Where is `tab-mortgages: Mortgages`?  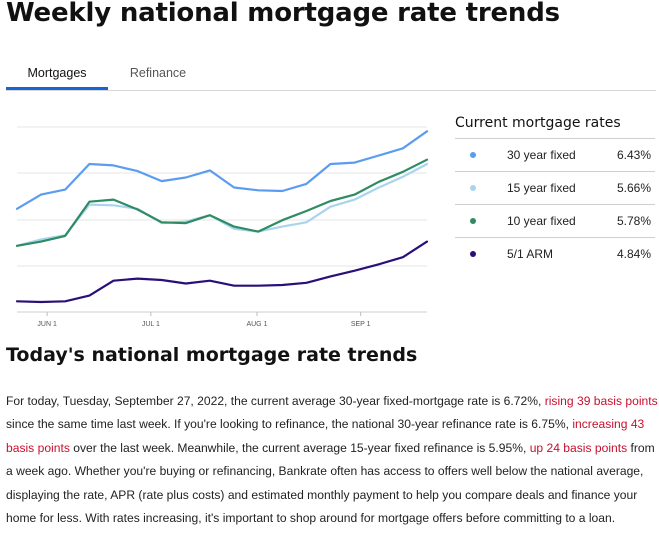
tab-mortgages: Mortgages is located at coordinates (57, 74).